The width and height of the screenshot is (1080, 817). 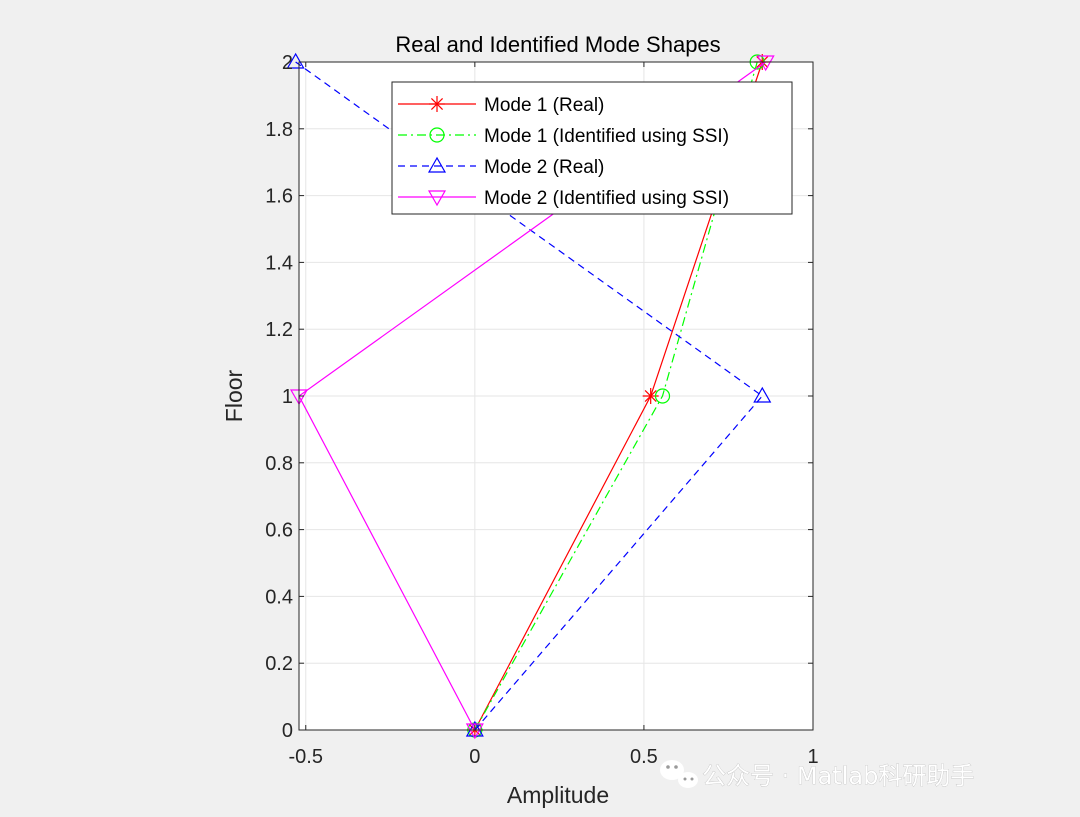 I want to click on legend-entry: Mode 1 (Identified using SSI), so click(x=563, y=136).